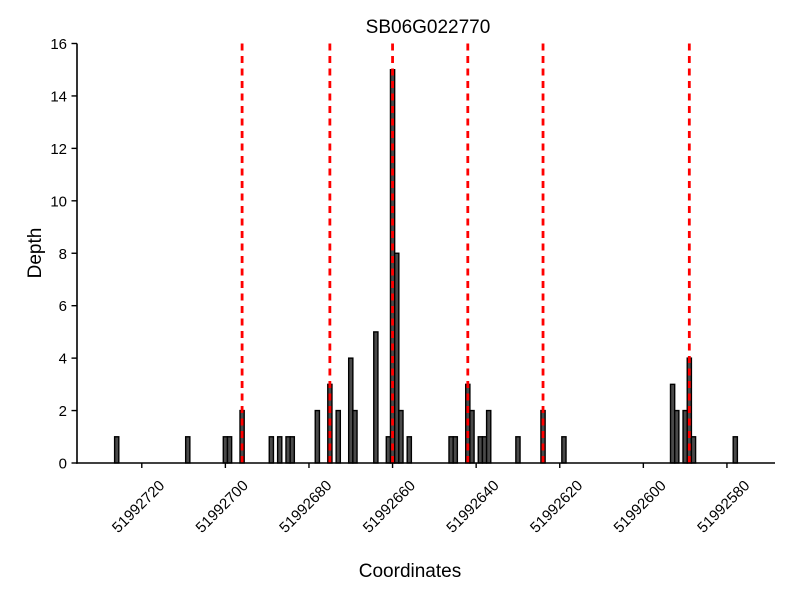 The image size is (800, 600). I want to click on y-tick-label: 10, so click(58, 201).